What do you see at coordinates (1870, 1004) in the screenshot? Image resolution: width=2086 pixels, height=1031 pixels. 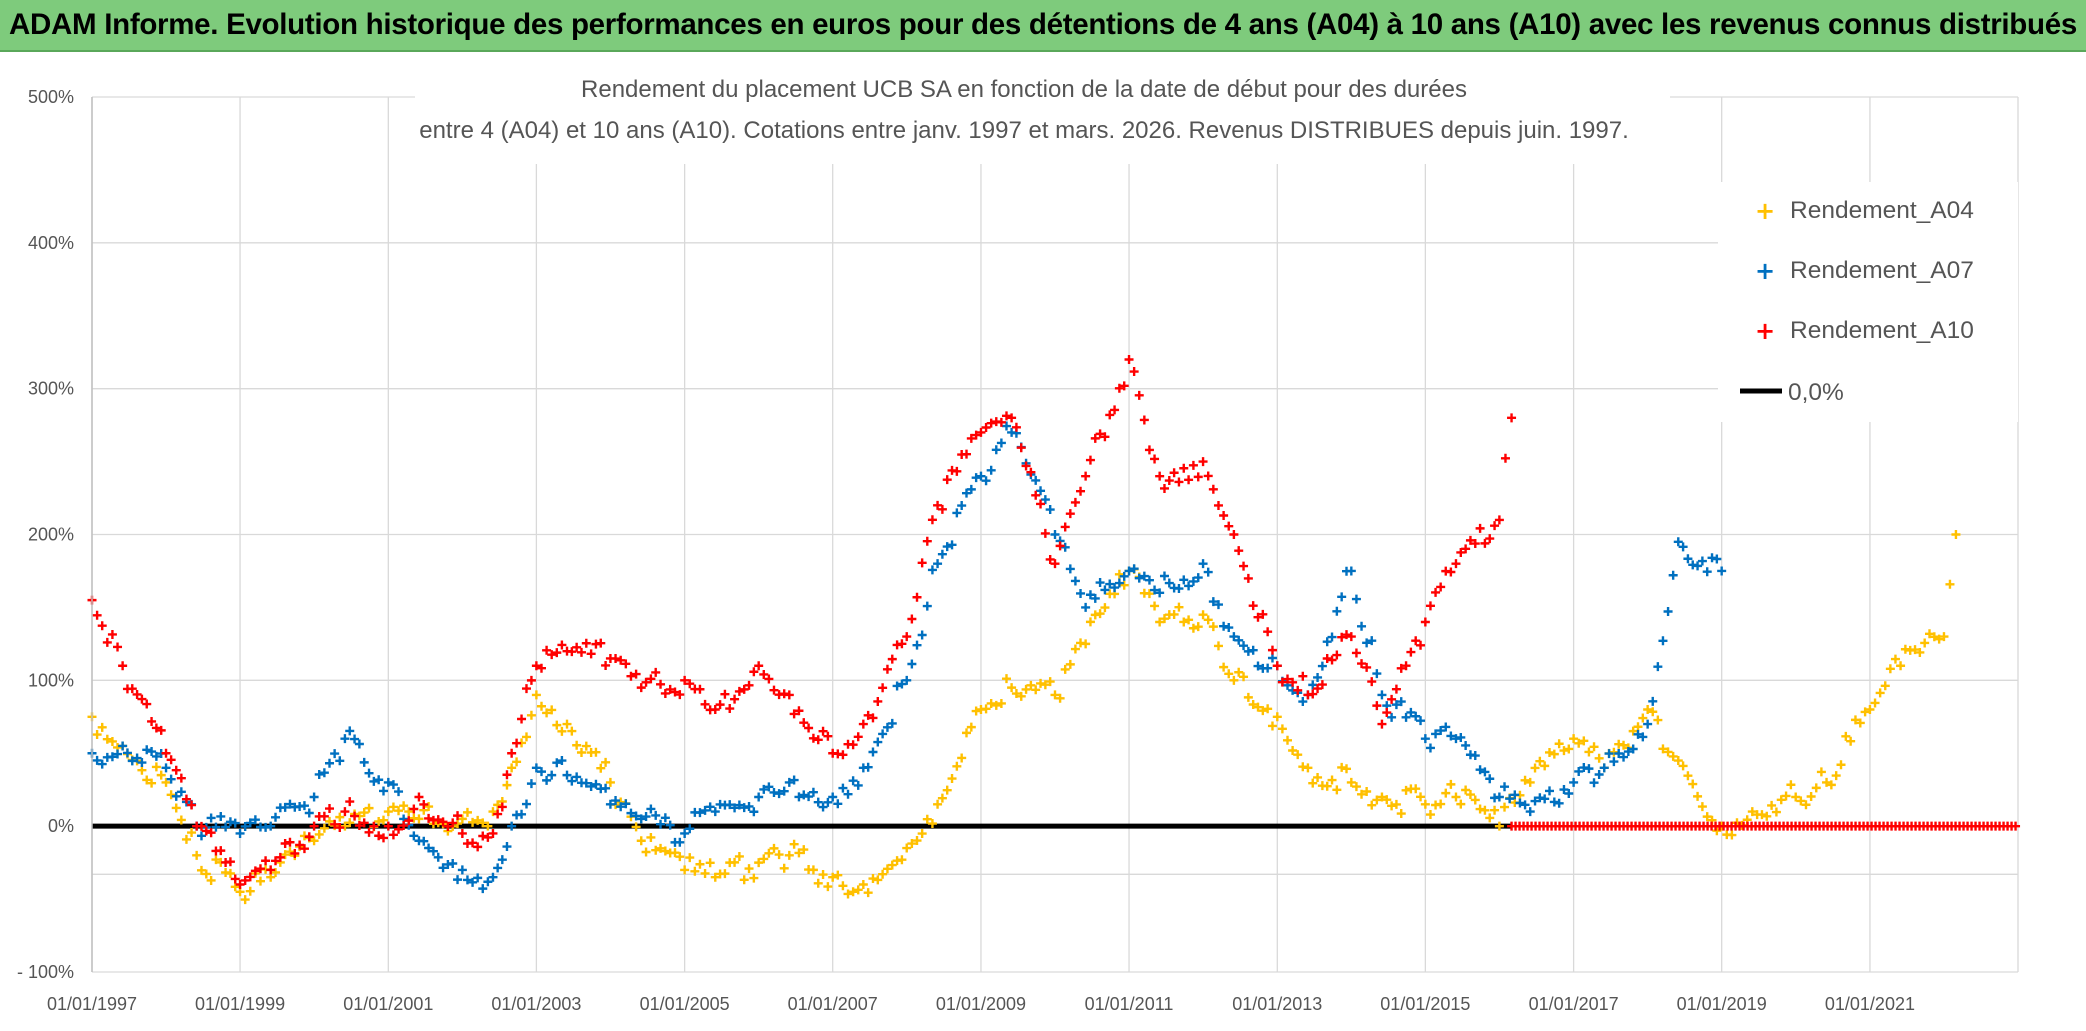 I see `x-tick-label: 01/01/2021` at bounding box center [1870, 1004].